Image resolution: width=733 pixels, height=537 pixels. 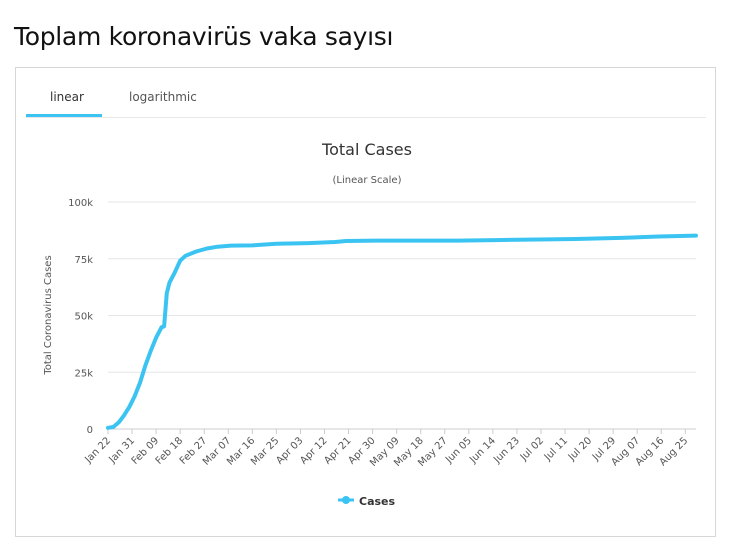 What do you see at coordinates (366, 93) in the screenshot?
I see `scale-tabs: linear logarithmic` at bounding box center [366, 93].